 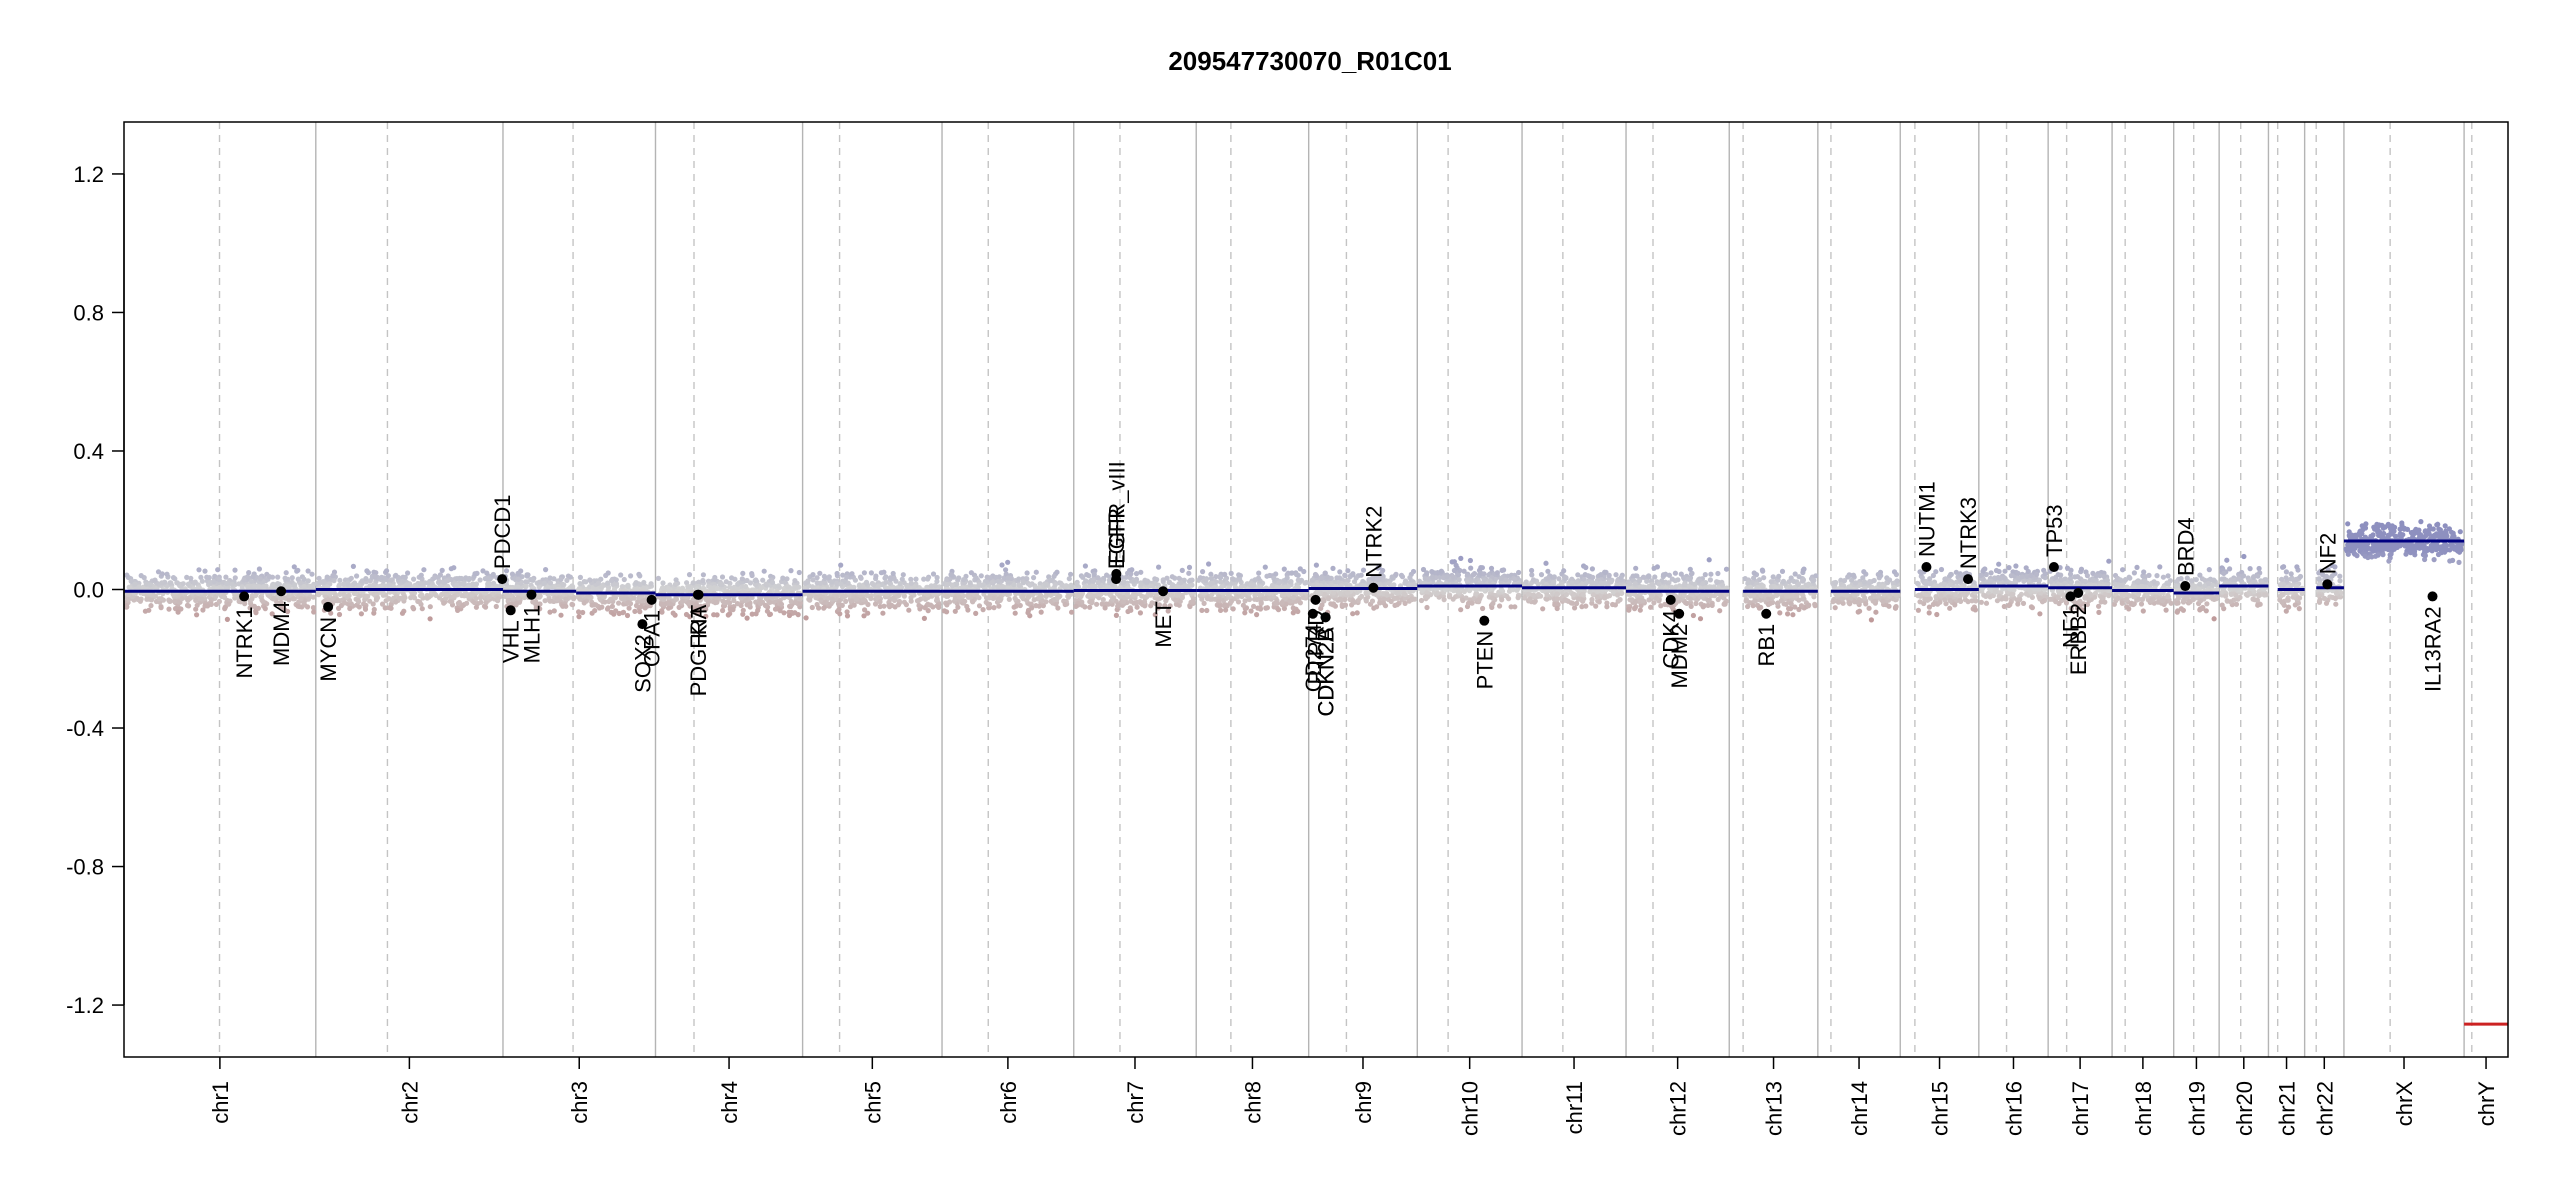 I want to click on y-tick-label: -0.8, so click(x=85, y=867).